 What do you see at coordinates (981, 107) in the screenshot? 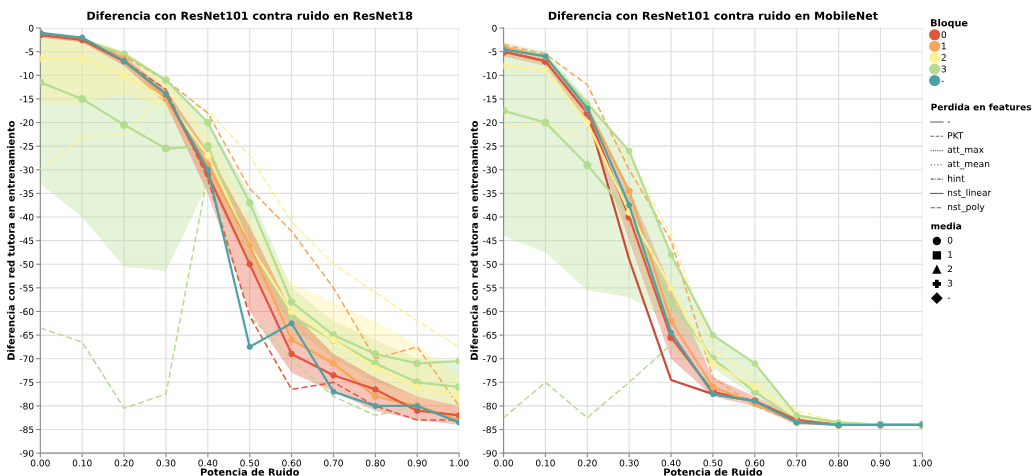
I see `text: Perdida en features` at bounding box center [981, 107].